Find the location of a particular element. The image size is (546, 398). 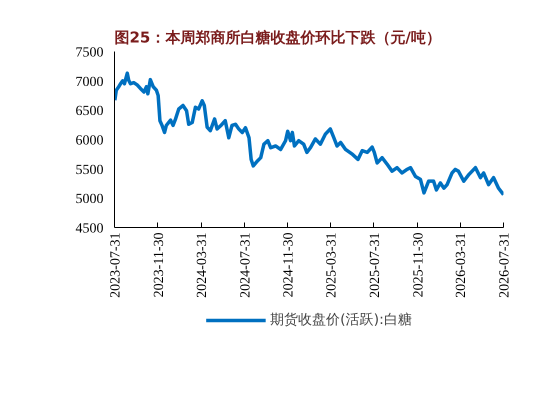

y-tick-label: 7500 is located at coordinates (90, 53).